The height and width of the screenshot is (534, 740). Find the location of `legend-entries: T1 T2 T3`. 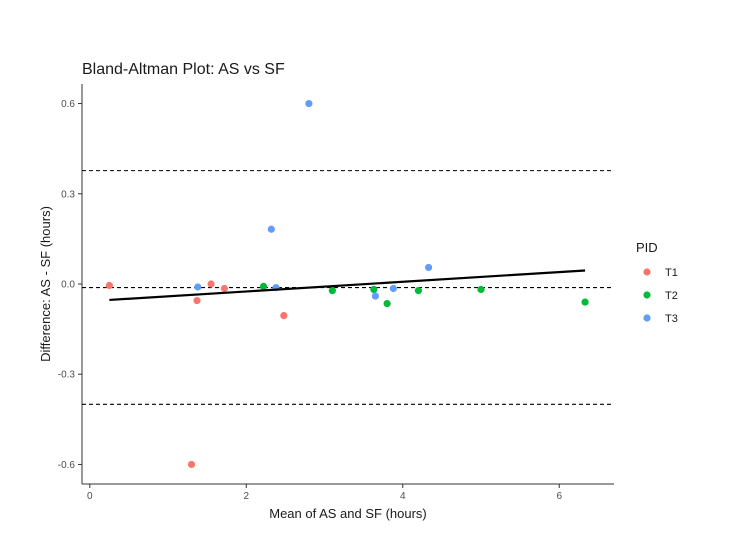

legend-entries: T1 T2 T3 is located at coordinates (660, 296).